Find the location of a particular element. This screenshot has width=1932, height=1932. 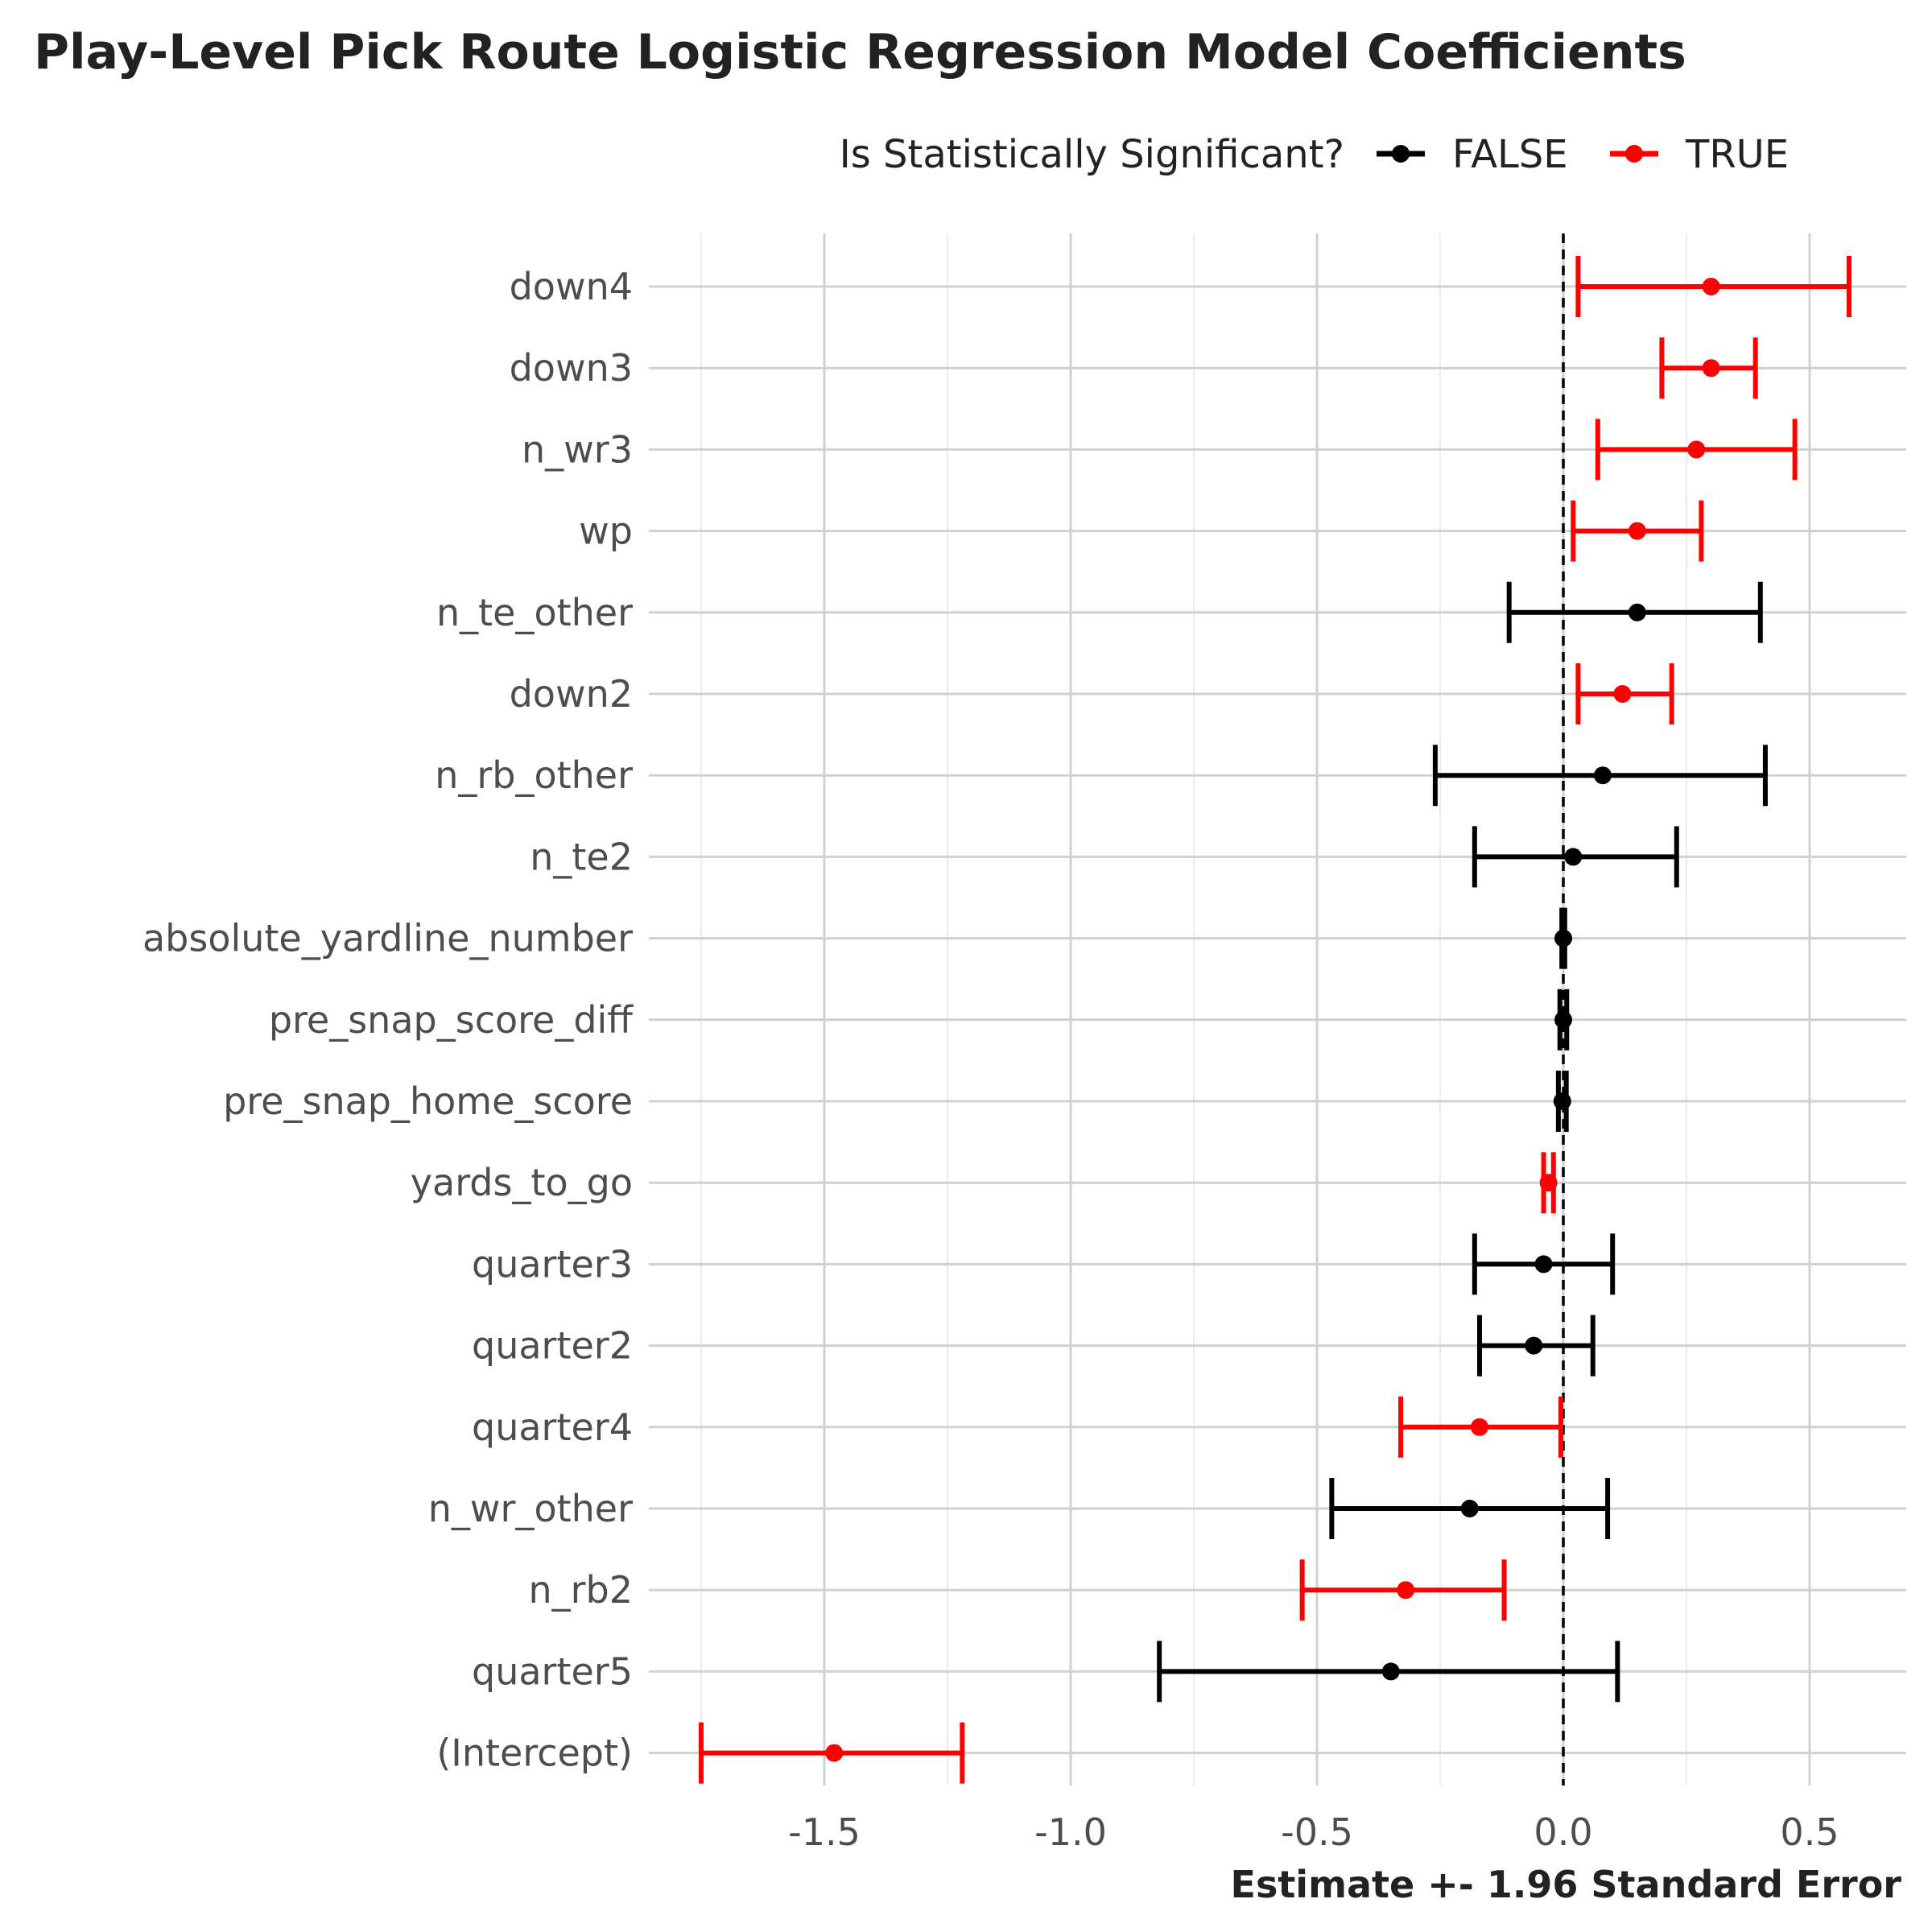

errorbar-quarter2 is located at coordinates (1536, 1346).